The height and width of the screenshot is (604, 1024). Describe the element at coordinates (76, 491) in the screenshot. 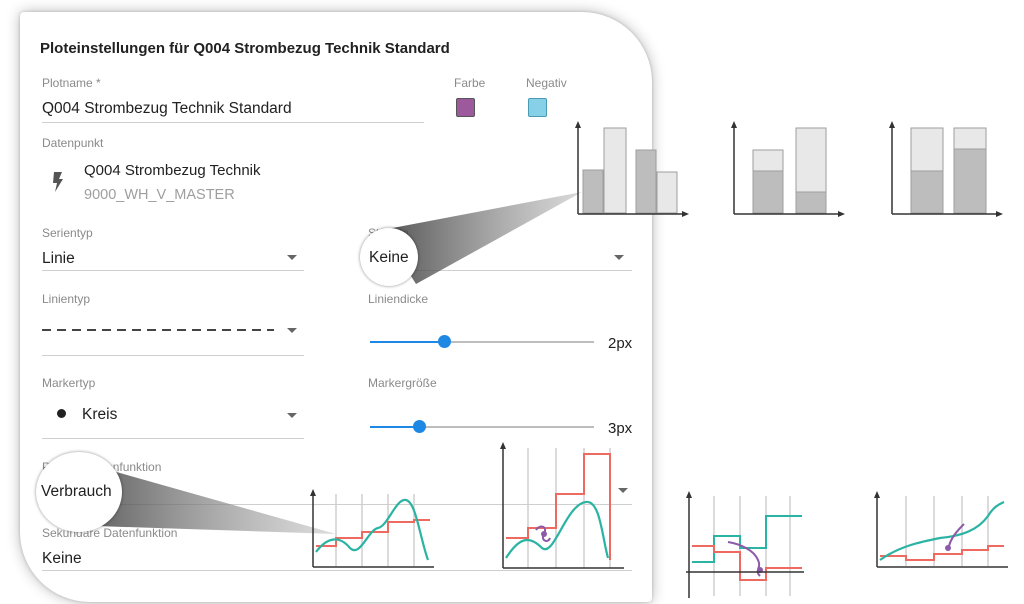

I see `primaer-magnified-value: Verbrauch` at that location.